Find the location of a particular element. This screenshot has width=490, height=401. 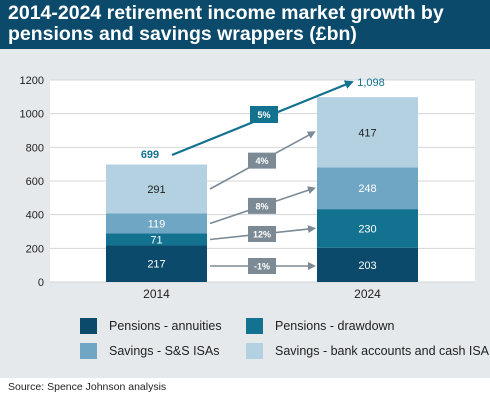

growth-badge-label: 12% is located at coordinates (262, 234).